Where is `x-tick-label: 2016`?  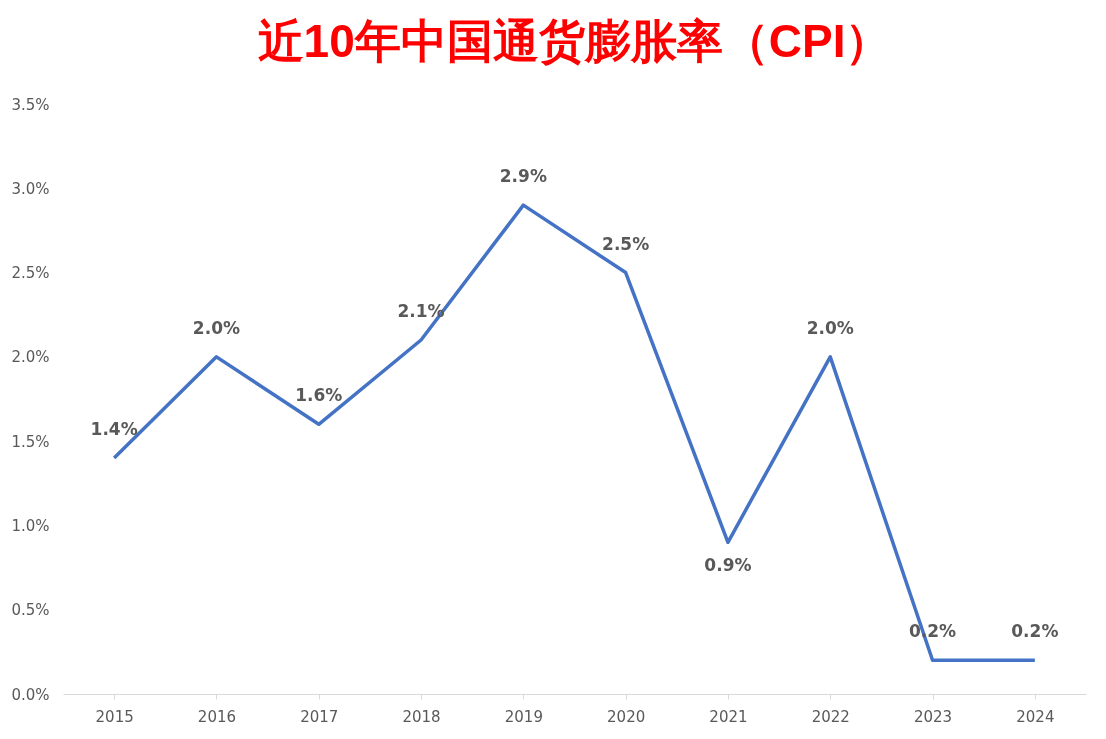 x-tick-label: 2016 is located at coordinates (217, 716).